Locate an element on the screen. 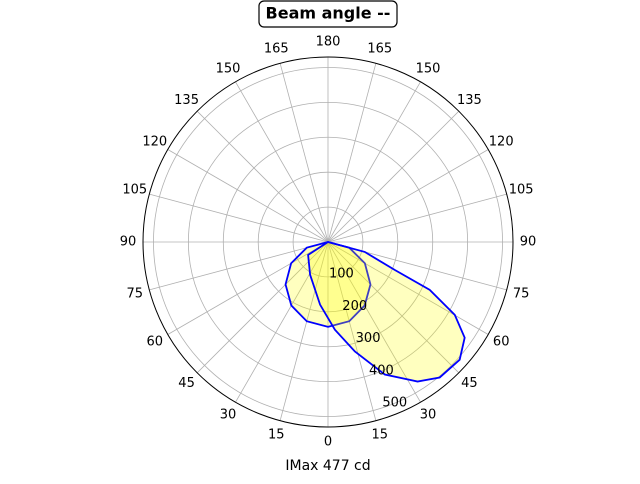  theta-tick-label: 180 is located at coordinates (328, 42).